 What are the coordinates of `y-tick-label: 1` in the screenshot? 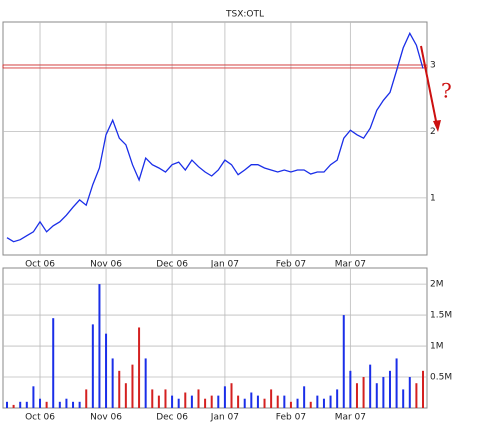 It's located at (433, 198).